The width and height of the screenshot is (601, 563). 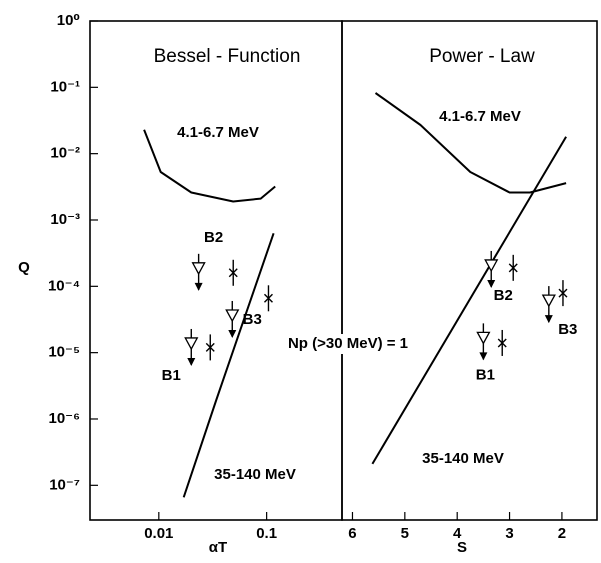 I want to click on x-tick-label: 3, so click(x=509, y=533).